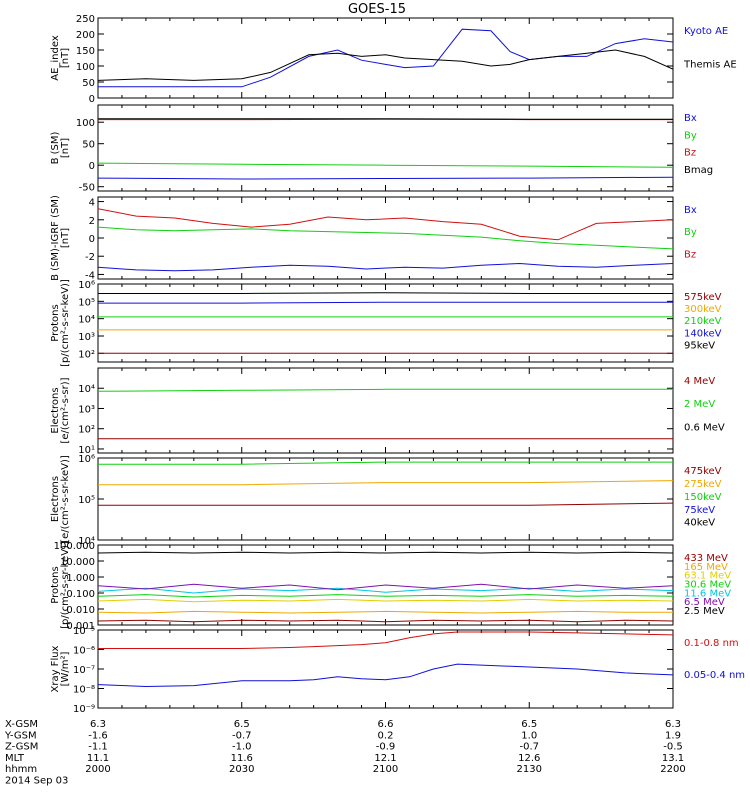 Image resolution: width=750 pixels, height=800 pixels. What do you see at coordinates (21, 724) in the screenshot?
I see `time-axis-row-label: X-GSM` at bounding box center [21, 724].